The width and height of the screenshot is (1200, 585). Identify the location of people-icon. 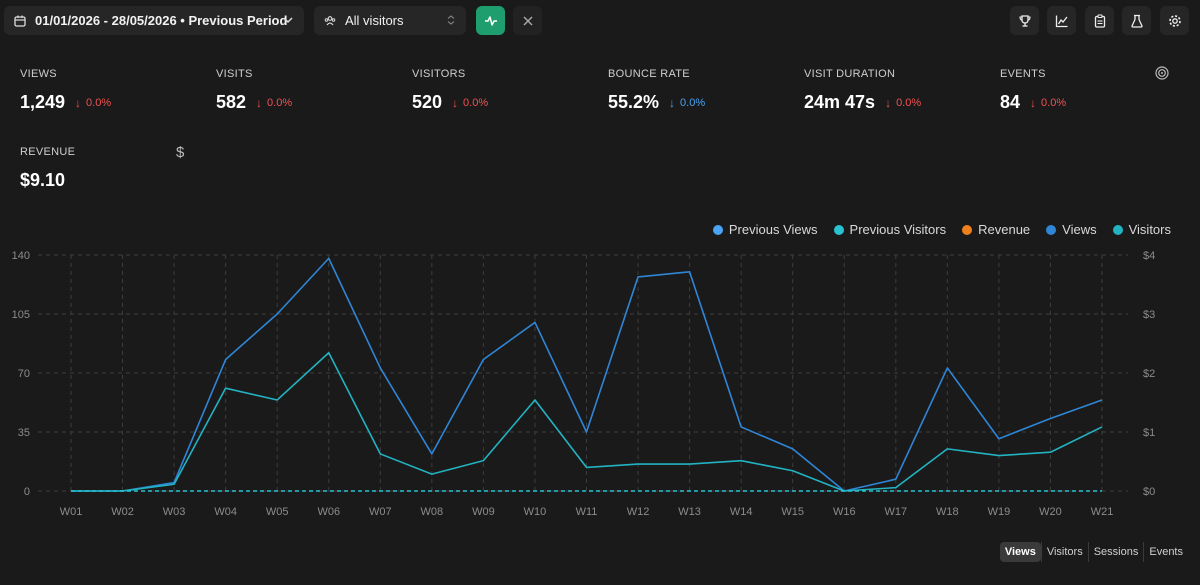
(330, 20).